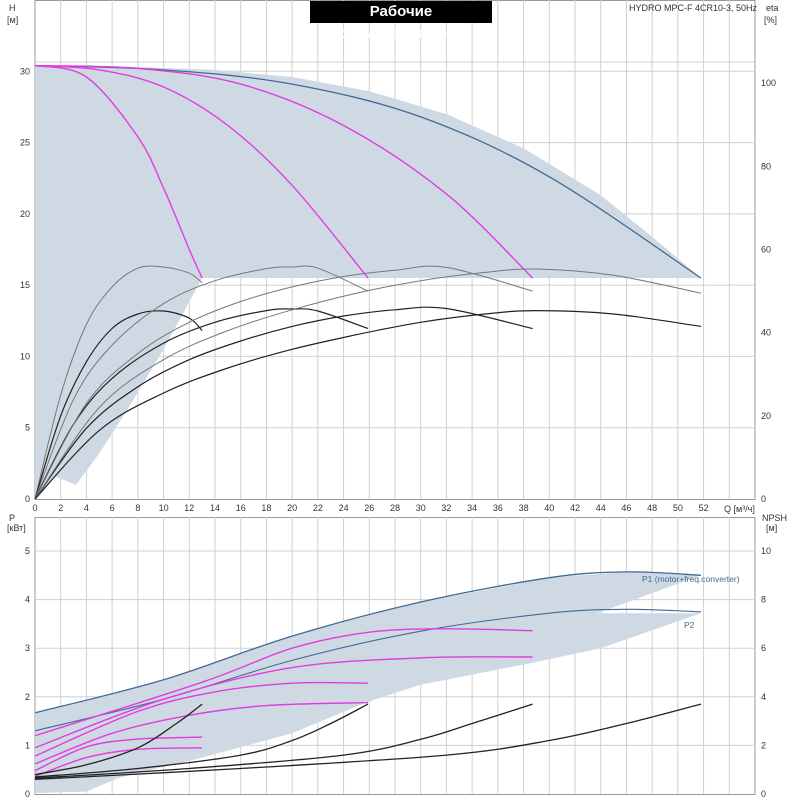  What do you see at coordinates (763, 745) in the screenshot?
I see `y-right-tick-label: 2` at bounding box center [763, 745].